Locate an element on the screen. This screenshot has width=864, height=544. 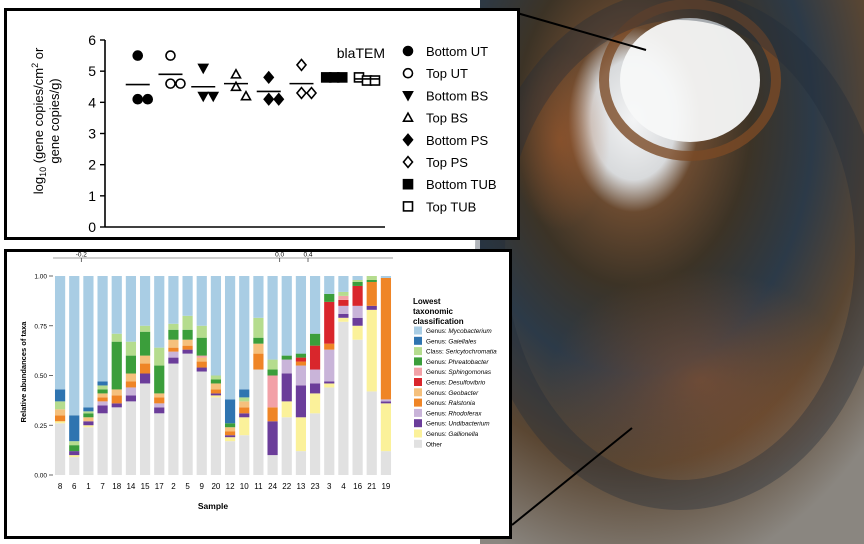
legend-label: Genus: Undibacterium is located at coordinates (458, 424).